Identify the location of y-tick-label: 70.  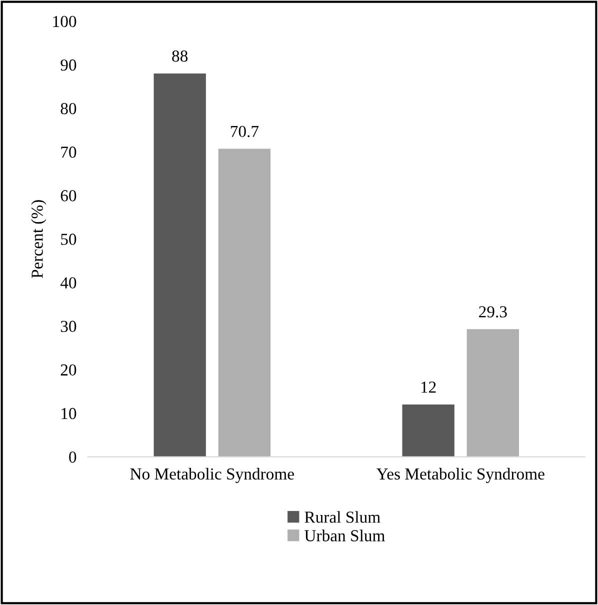
(68, 152).